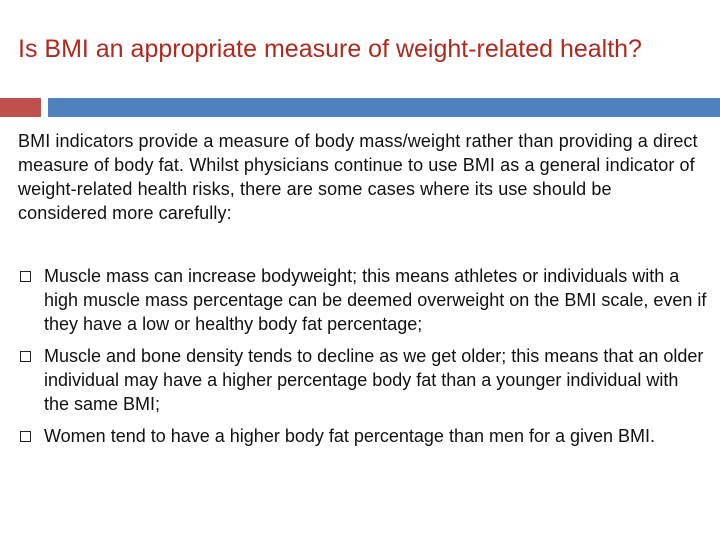 The width and height of the screenshot is (720, 540). Describe the element at coordinates (20, 107) in the screenshot. I see `accent-bar-red` at that location.